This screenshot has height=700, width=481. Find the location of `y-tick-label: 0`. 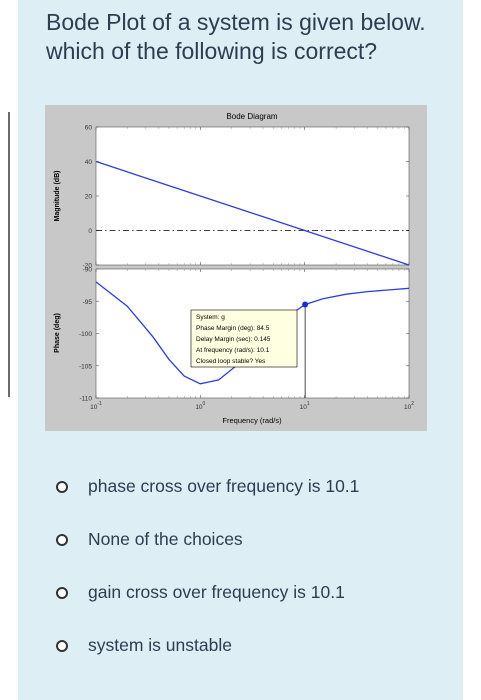

y-tick-label: 0 is located at coordinates (90, 231).